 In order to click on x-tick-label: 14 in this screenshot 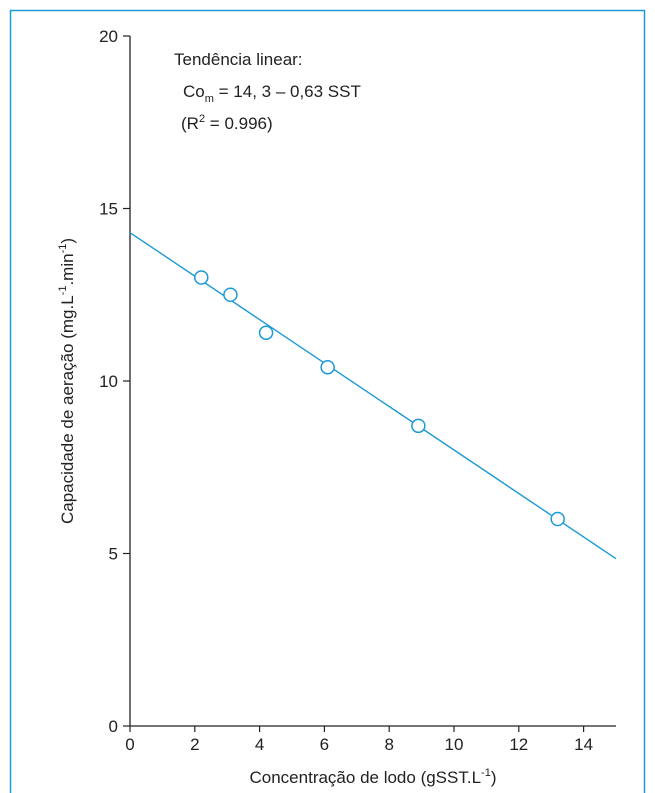, I will do `click(583, 744)`.